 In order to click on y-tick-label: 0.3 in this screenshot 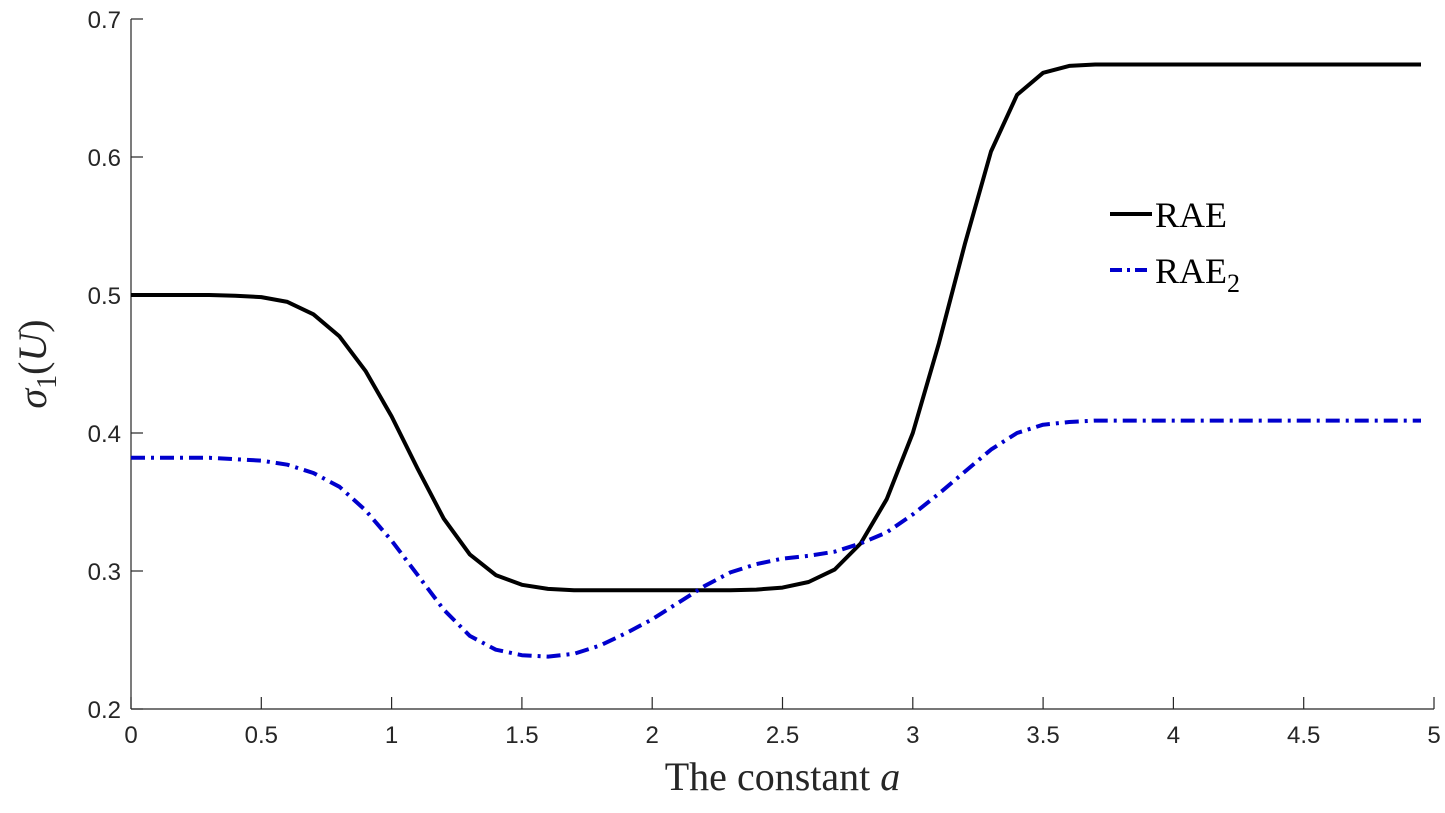, I will do `click(104, 572)`.